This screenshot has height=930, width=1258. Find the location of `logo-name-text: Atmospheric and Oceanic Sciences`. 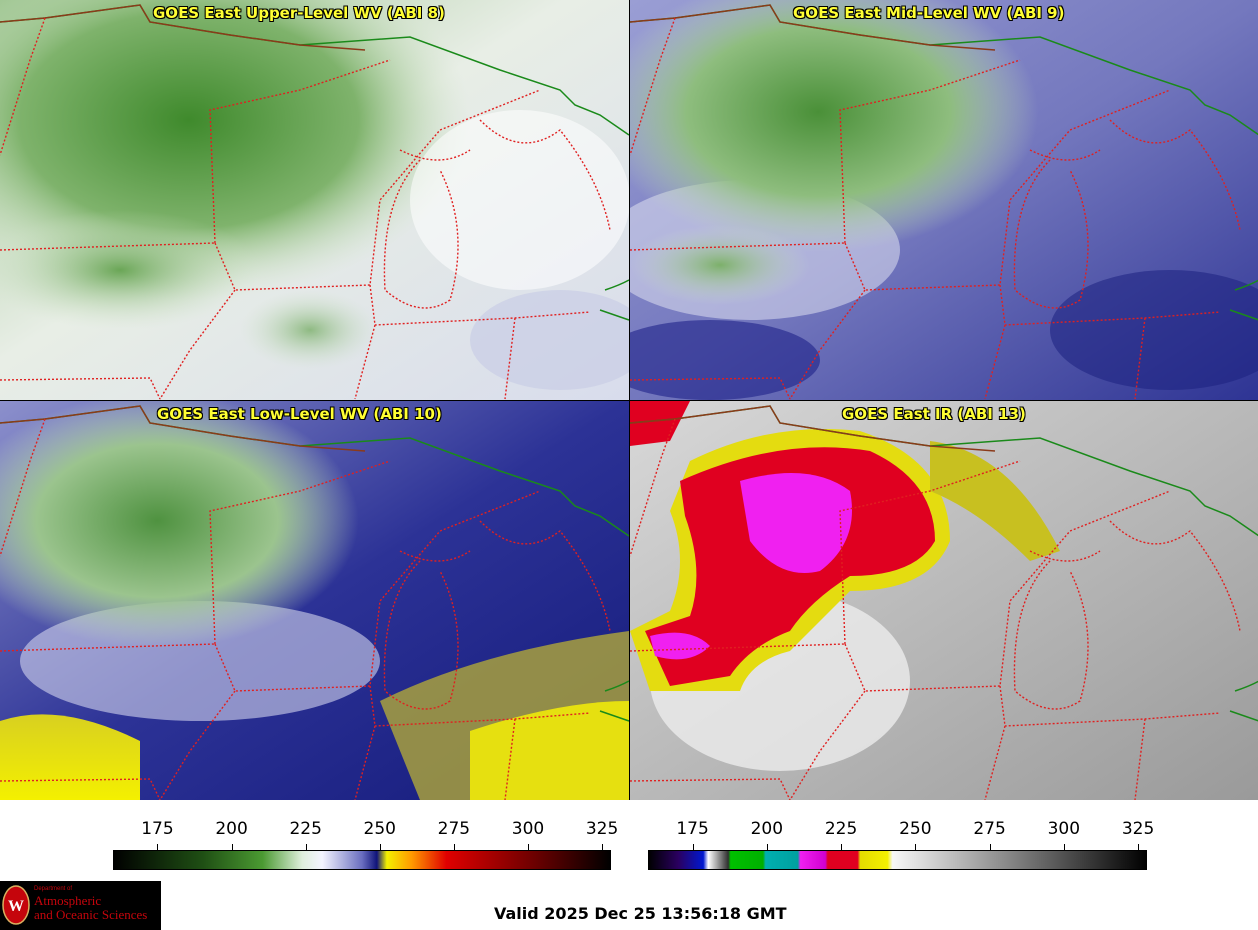

logo-name-text: Atmospheric and Oceanic Sciences is located at coordinates (90, 908).